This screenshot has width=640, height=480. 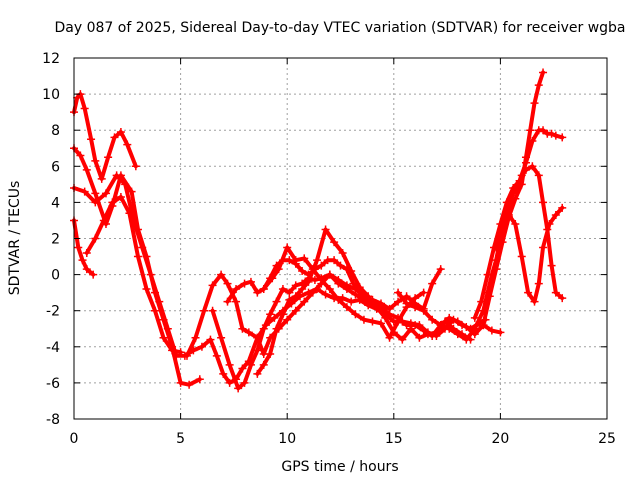 I want to click on series-sat-m, so click(x=513, y=199).